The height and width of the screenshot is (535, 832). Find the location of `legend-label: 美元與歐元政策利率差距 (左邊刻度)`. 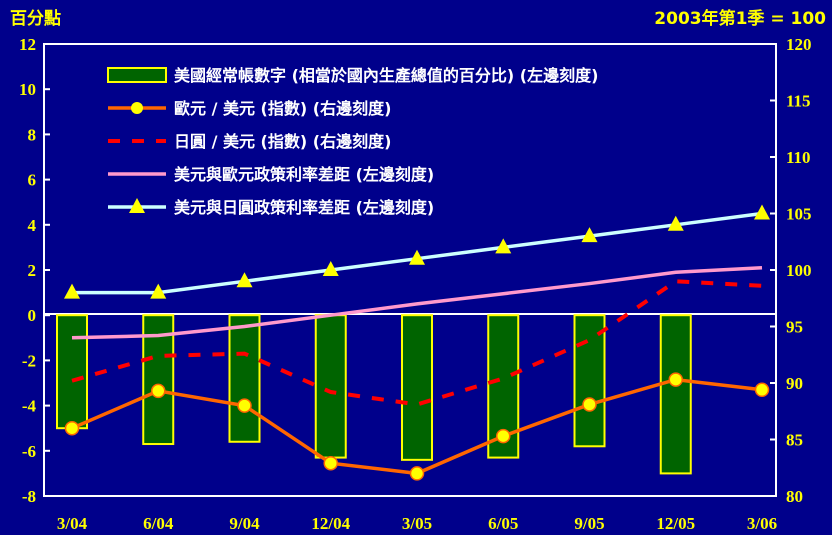

legend-label: 美元與歐元政策利率差距 (左邊刻度) is located at coordinates (304, 174).